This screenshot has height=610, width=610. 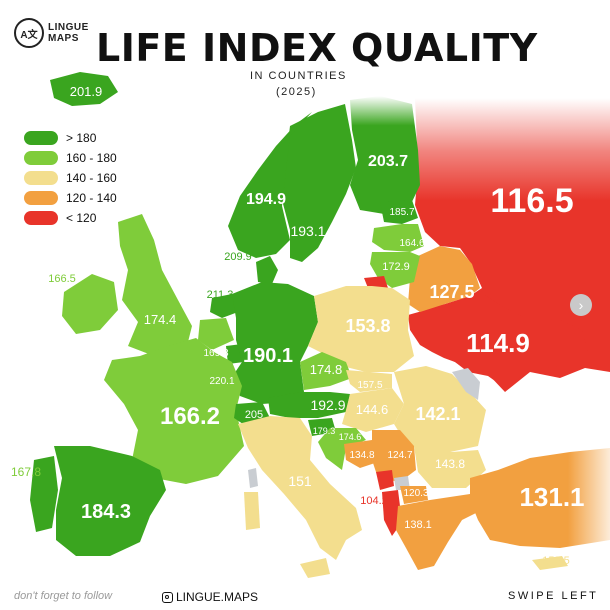 What do you see at coordinates (319, 183) in the screenshot?
I see `region-sweden` at bounding box center [319, 183].